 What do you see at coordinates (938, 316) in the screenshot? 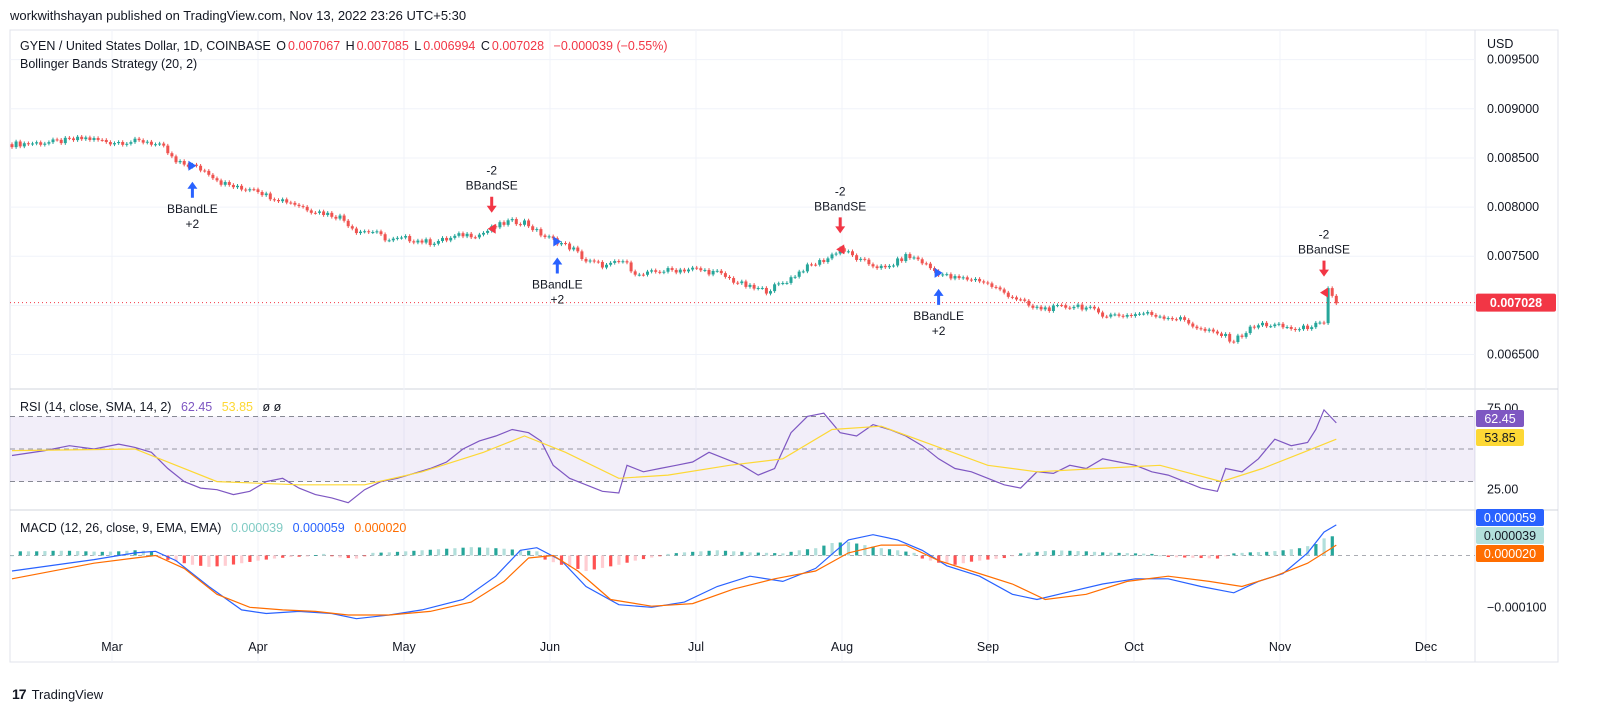
I see `signal-label: BBandLE` at bounding box center [938, 316].